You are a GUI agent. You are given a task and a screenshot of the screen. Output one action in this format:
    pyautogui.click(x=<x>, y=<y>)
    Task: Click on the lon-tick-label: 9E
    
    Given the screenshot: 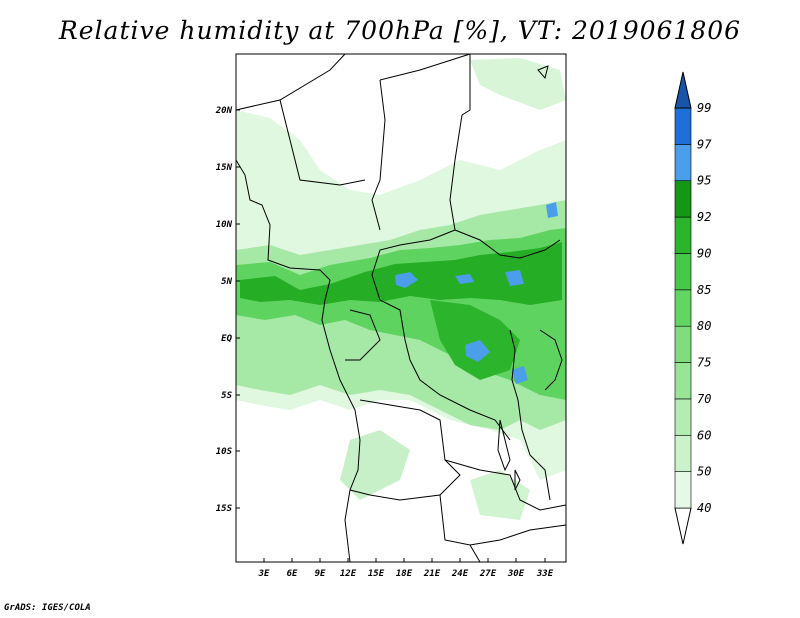 What is the action you would take?
    pyautogui.click(x=320, y=574)
    